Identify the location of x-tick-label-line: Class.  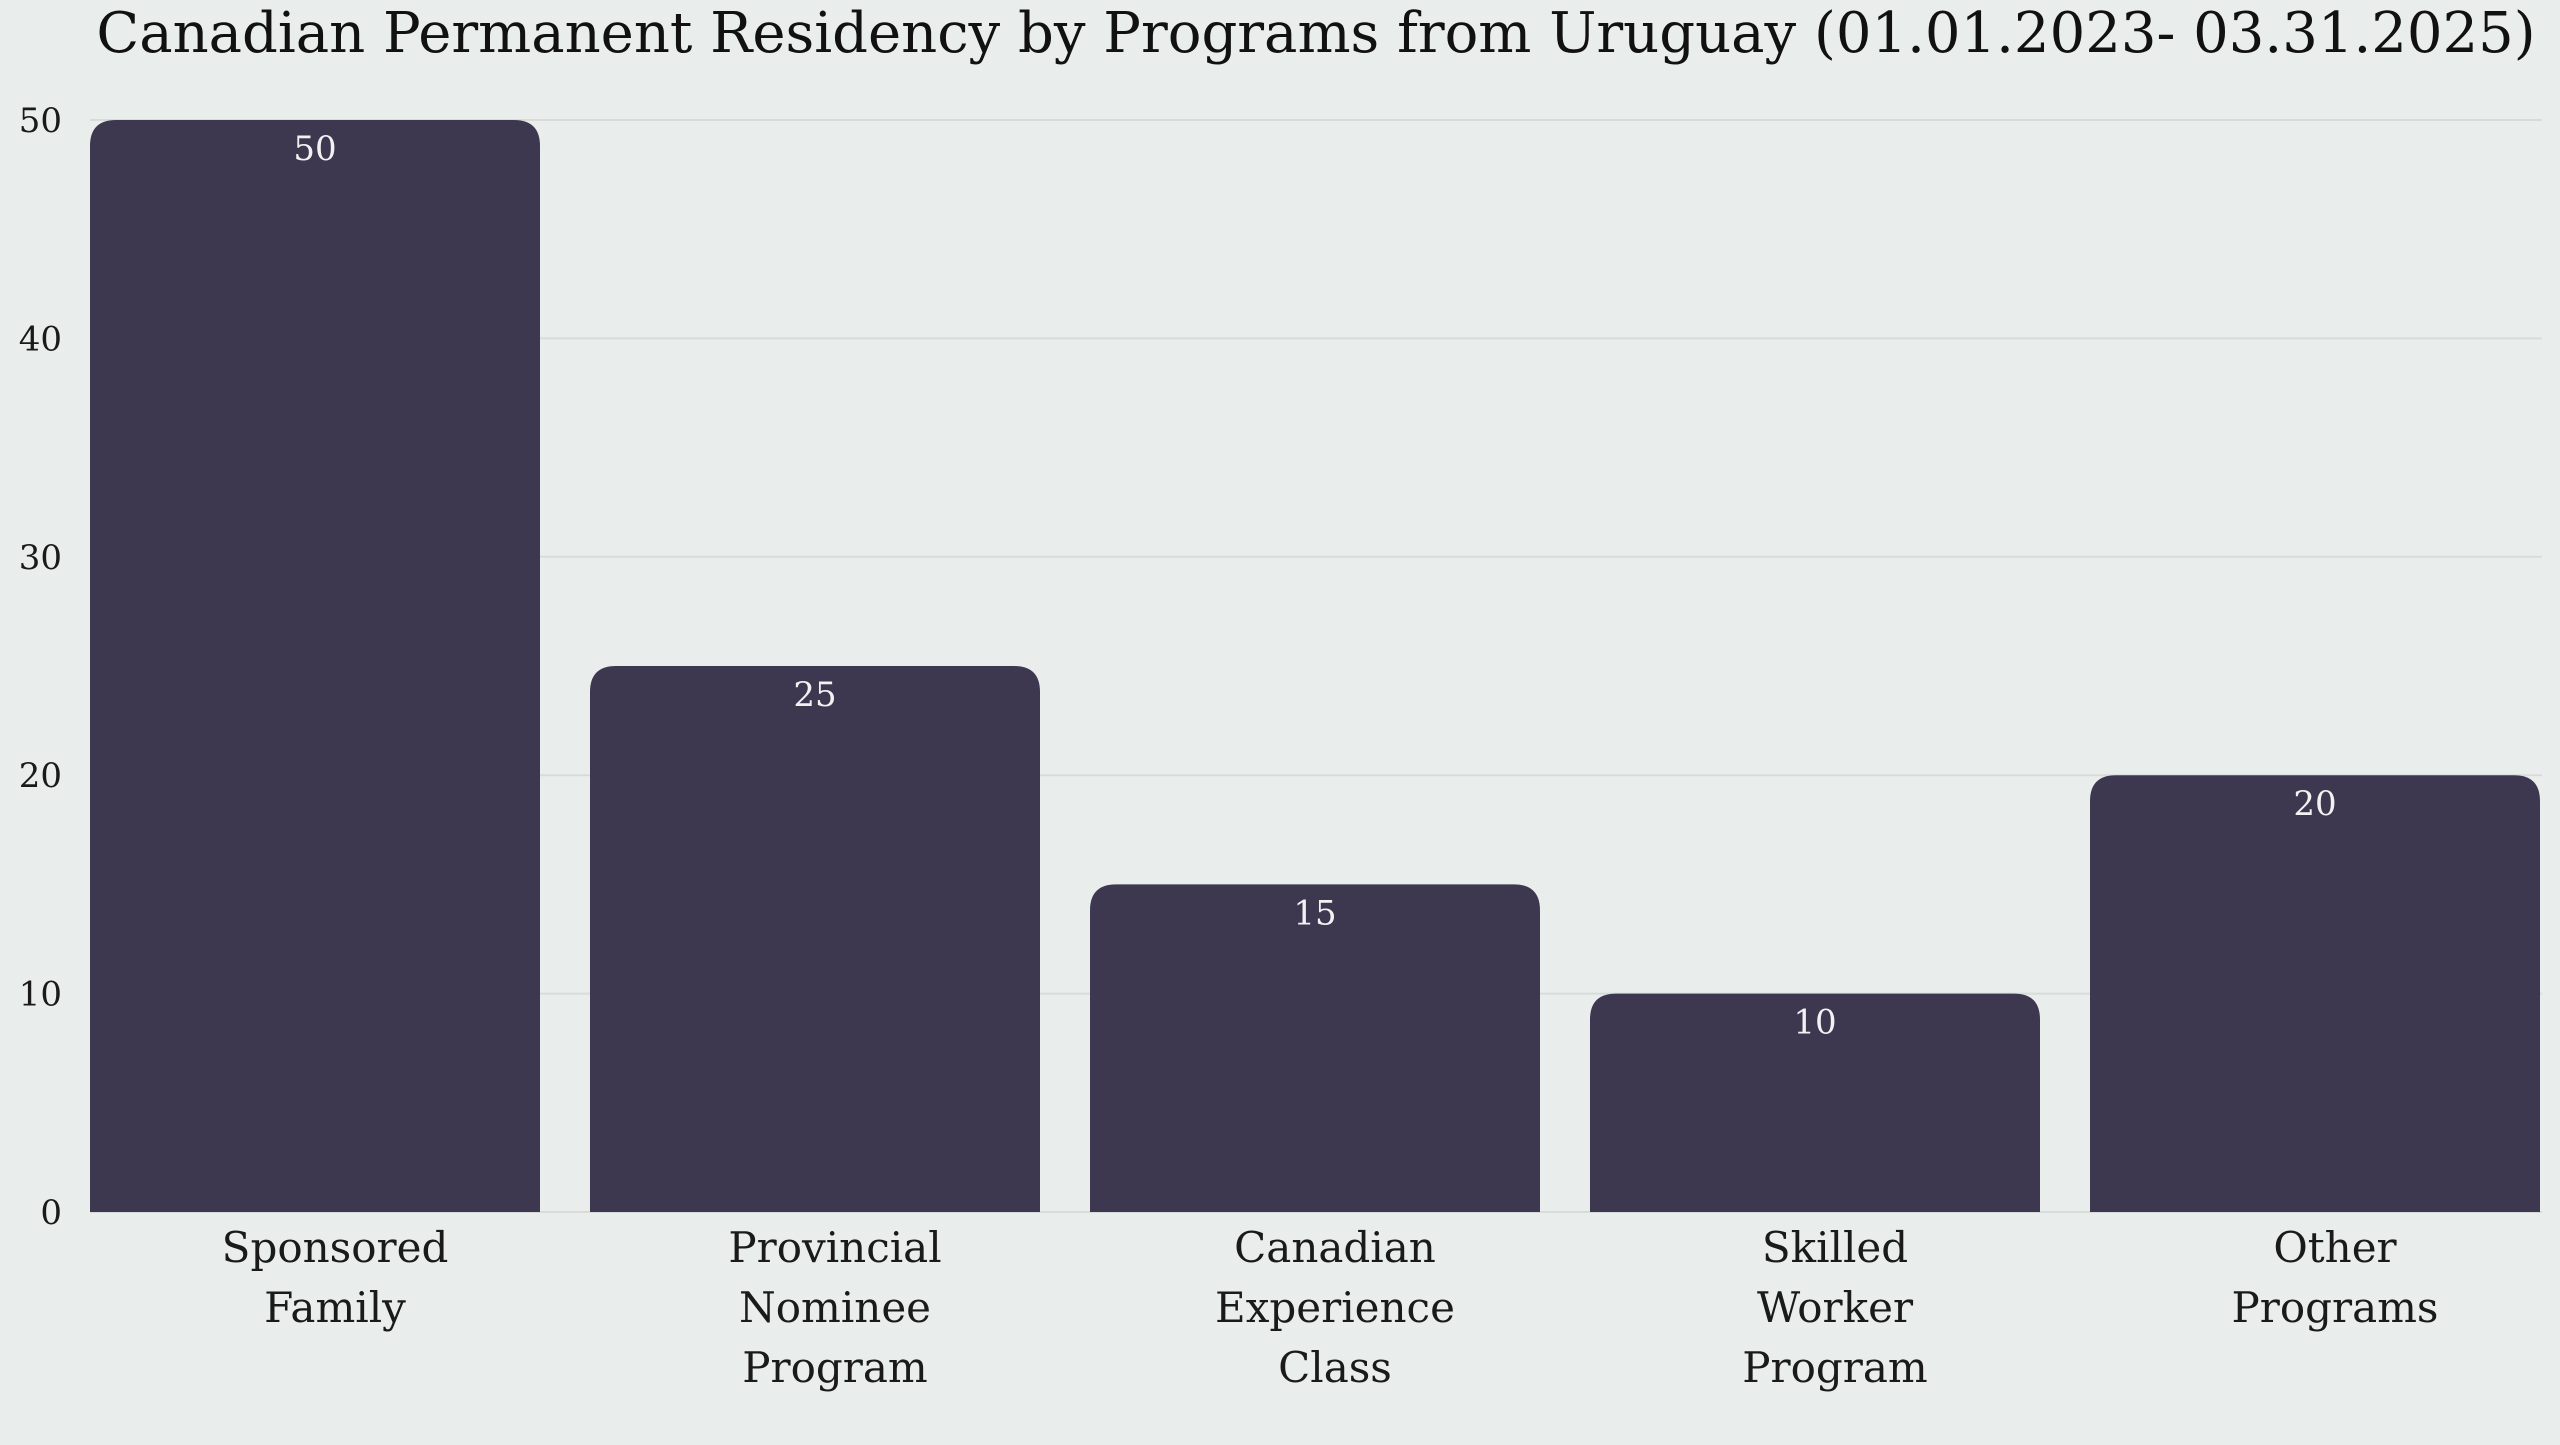
(1335, 1367).